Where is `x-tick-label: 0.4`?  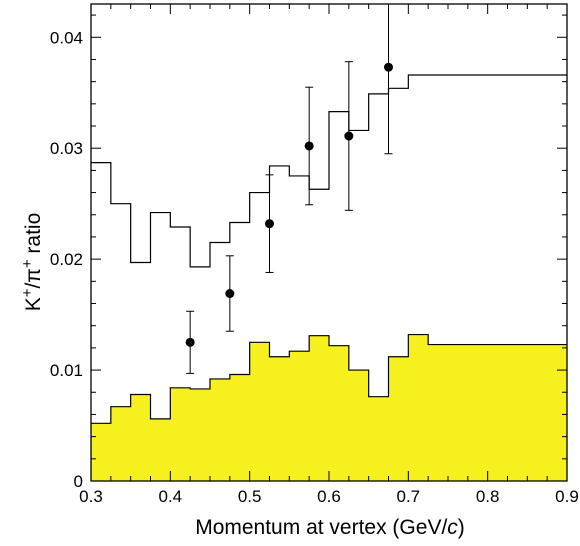
x-tick-label: 0.4 is located at coordinates (171, 496).